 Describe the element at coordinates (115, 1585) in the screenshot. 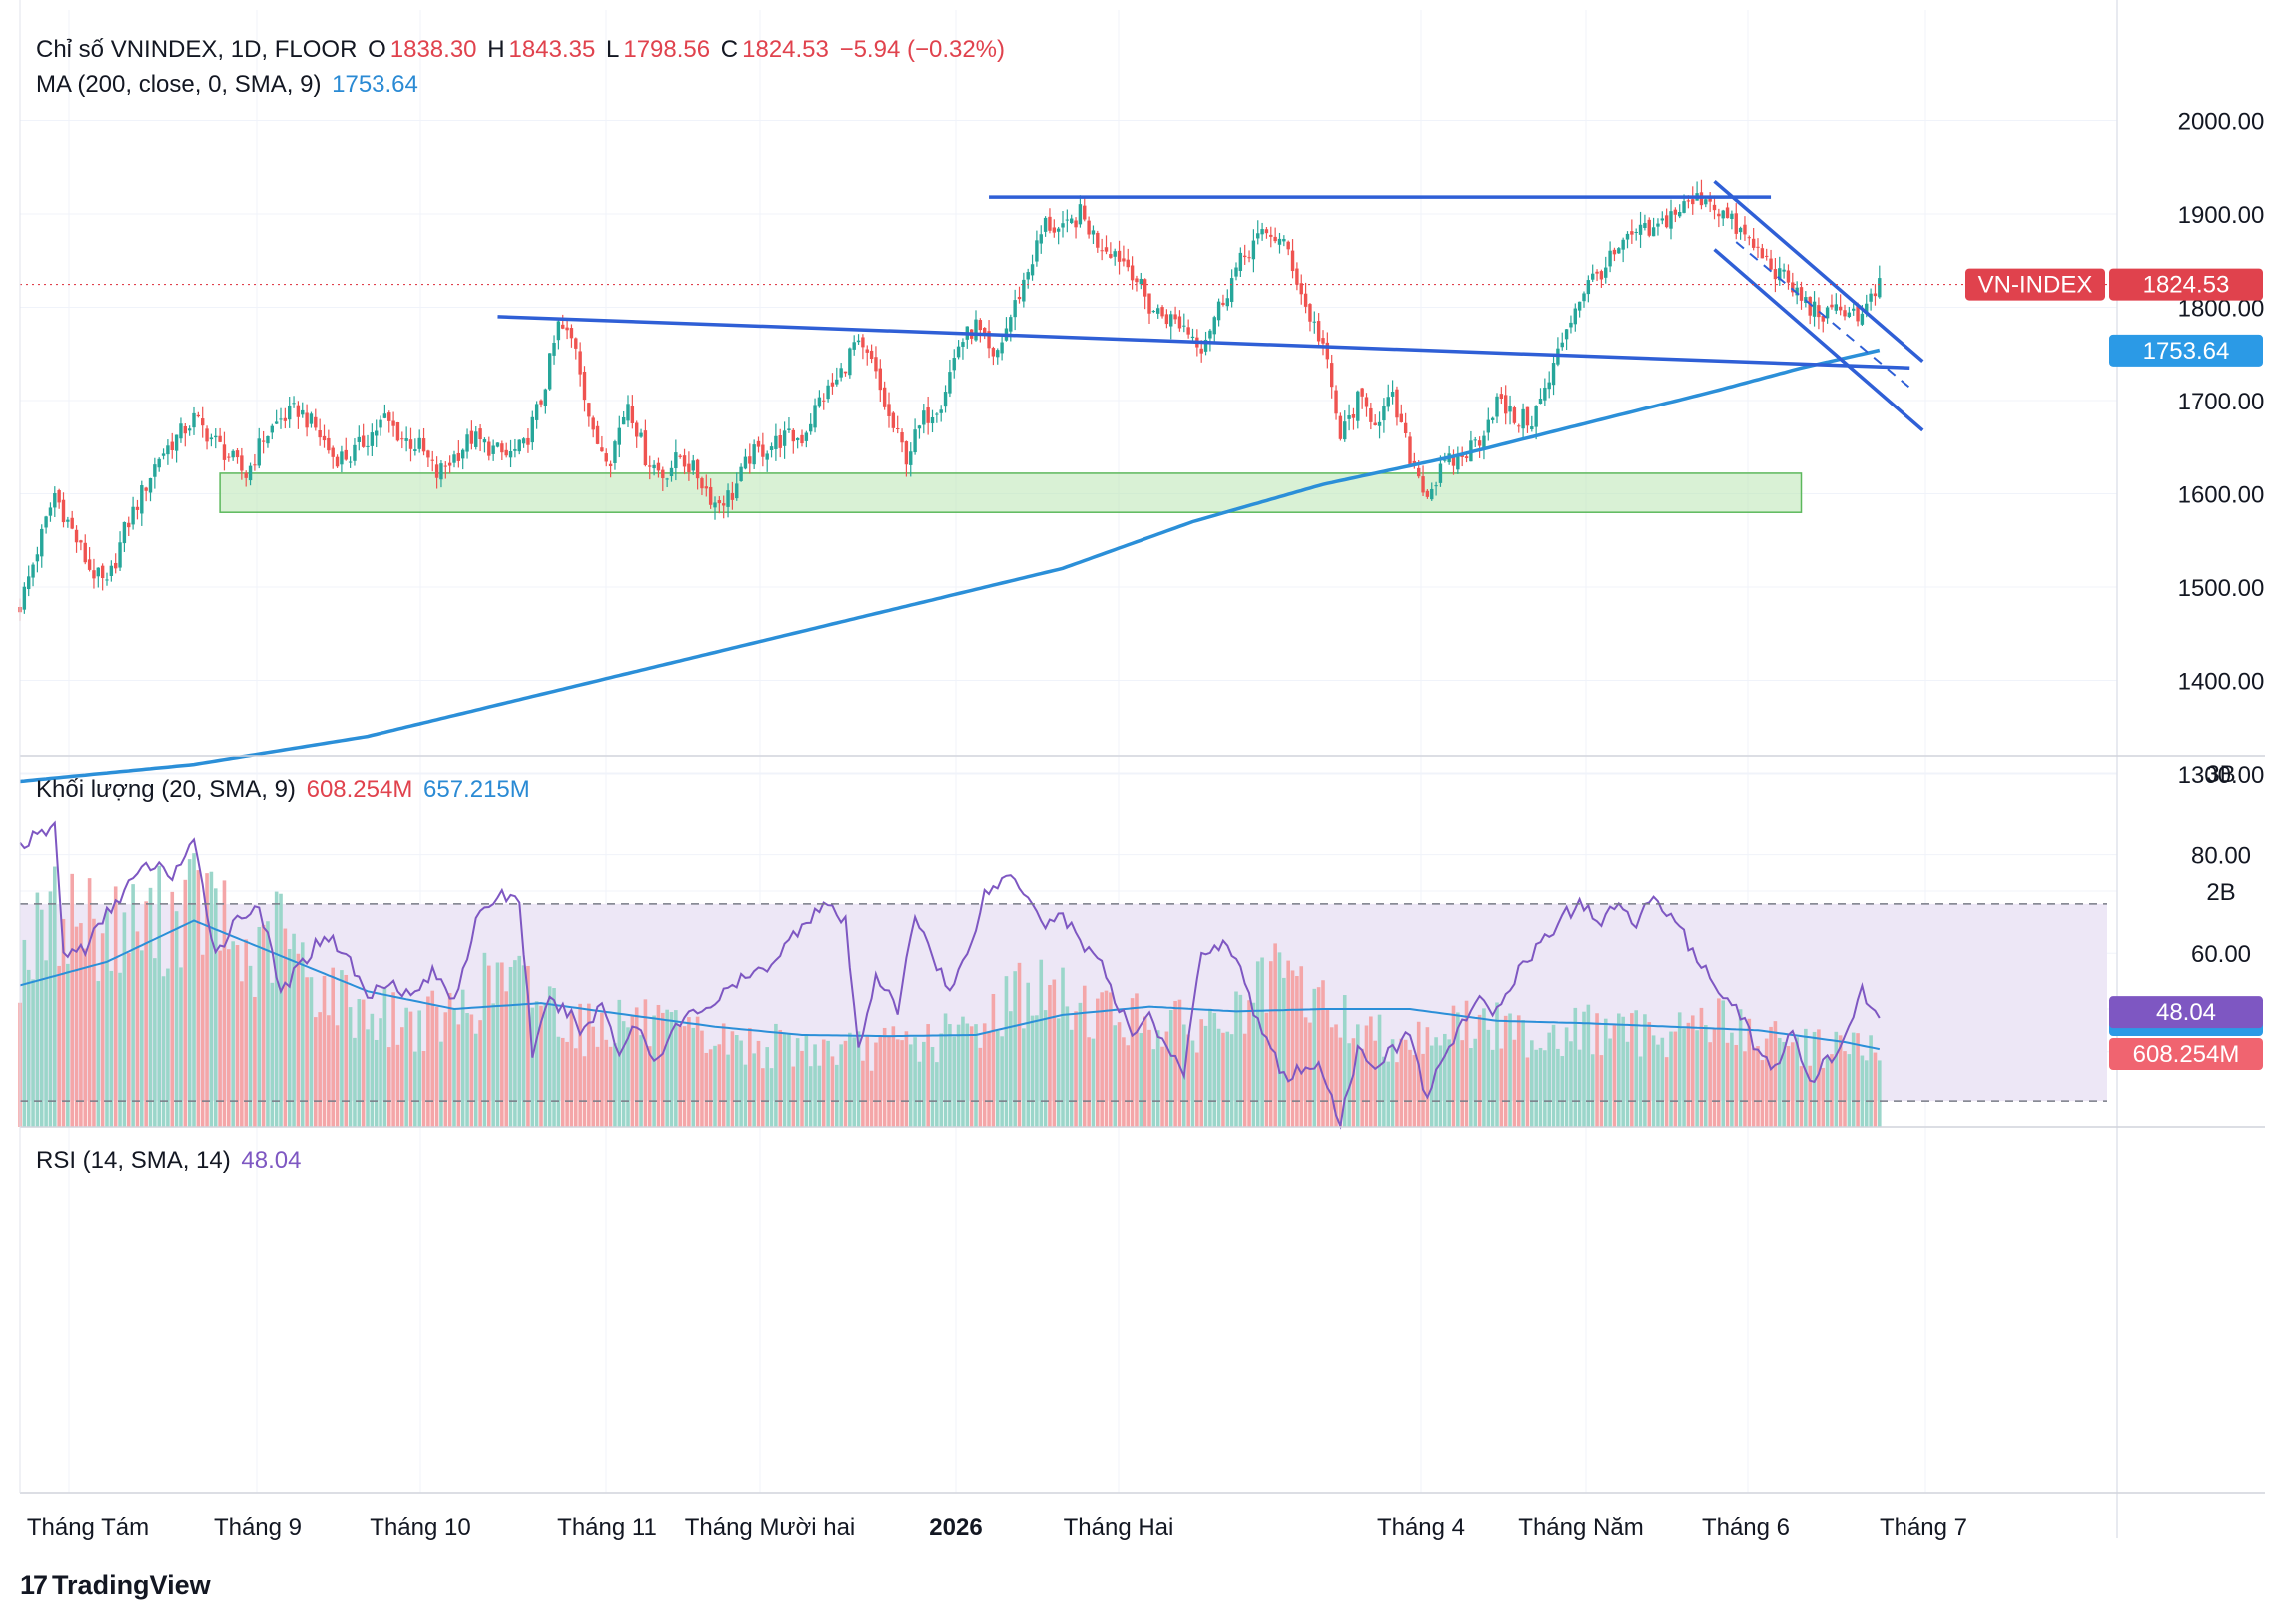

I see `tradingview-logo: 17 TradingView` at that location.